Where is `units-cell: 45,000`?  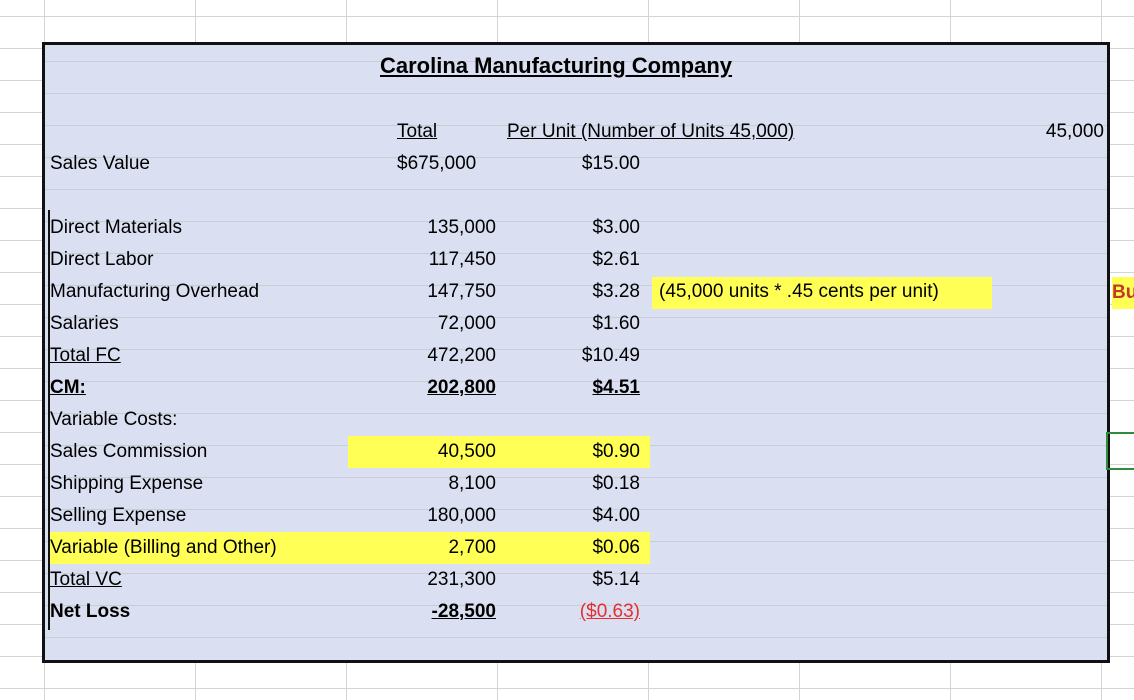 units-cell: 45,000 is located at coordinates (1074, 131).